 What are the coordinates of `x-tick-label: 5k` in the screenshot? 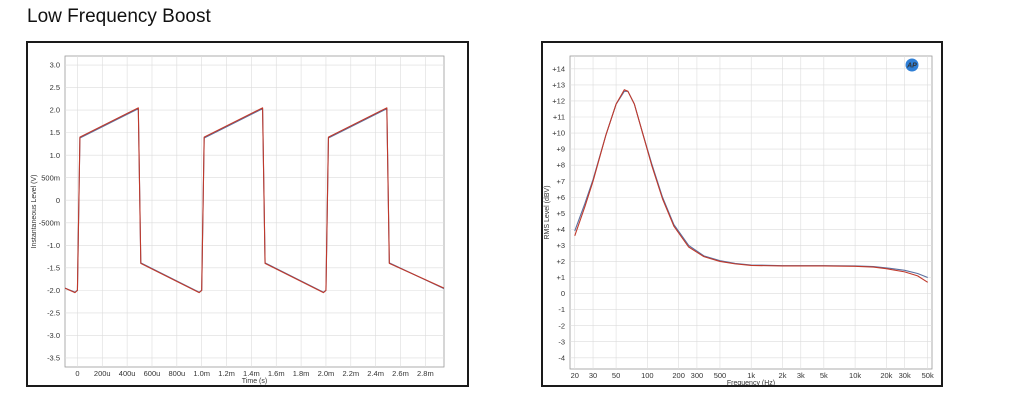 It's located at (824, 375).